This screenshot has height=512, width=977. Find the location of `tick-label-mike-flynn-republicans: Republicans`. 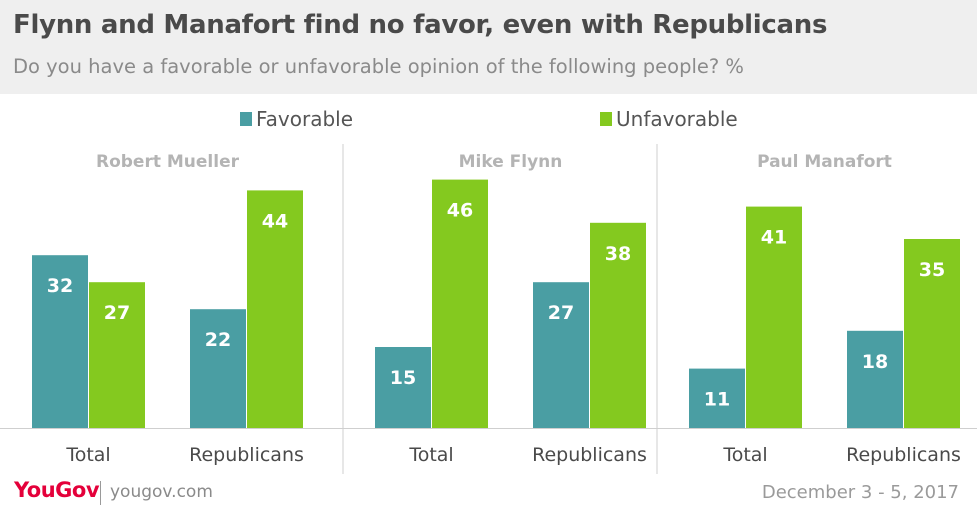

tick-label-mike-flynn-republicans: Republicans is located at coordinates (589, 455).